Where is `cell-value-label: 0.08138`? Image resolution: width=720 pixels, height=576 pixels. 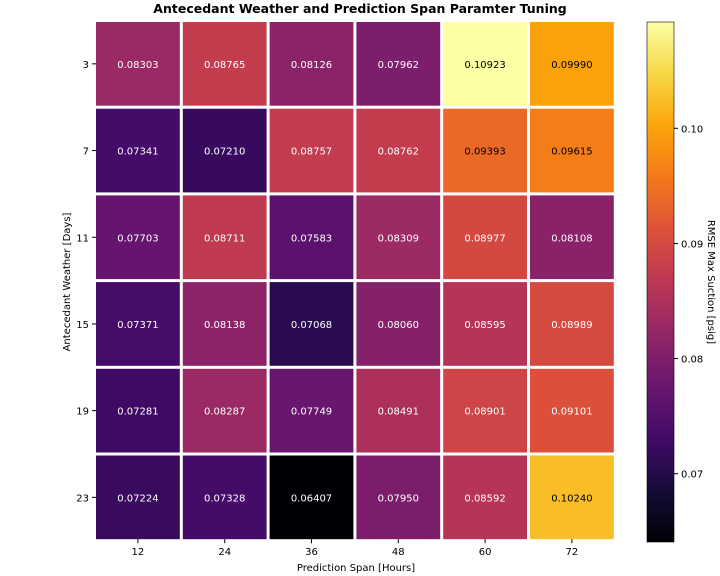 cell-value-label: 0.08138 is located at coordinates (224, 325).